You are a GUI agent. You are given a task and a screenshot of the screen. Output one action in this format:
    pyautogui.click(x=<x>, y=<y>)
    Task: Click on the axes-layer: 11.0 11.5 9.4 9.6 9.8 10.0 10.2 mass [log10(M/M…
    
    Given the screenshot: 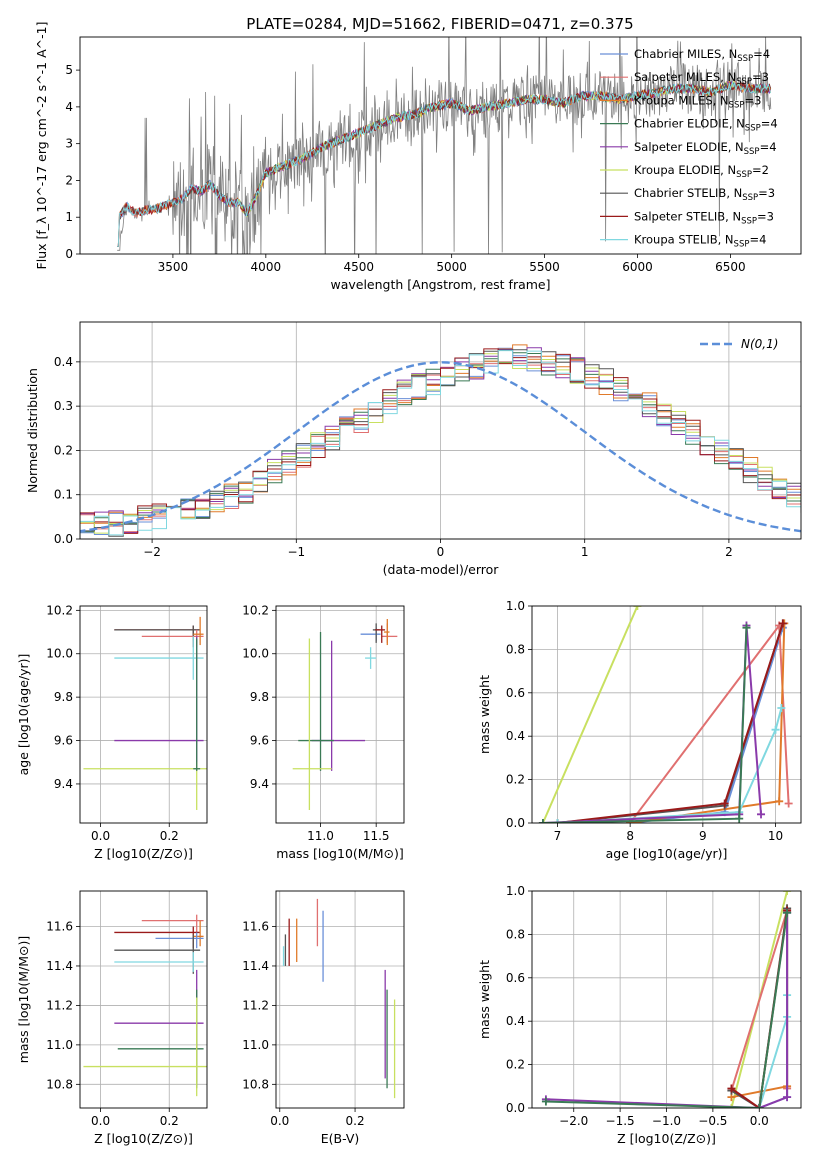 What is the action you would take?
    pyautogui.click(x=323, y=732)
    